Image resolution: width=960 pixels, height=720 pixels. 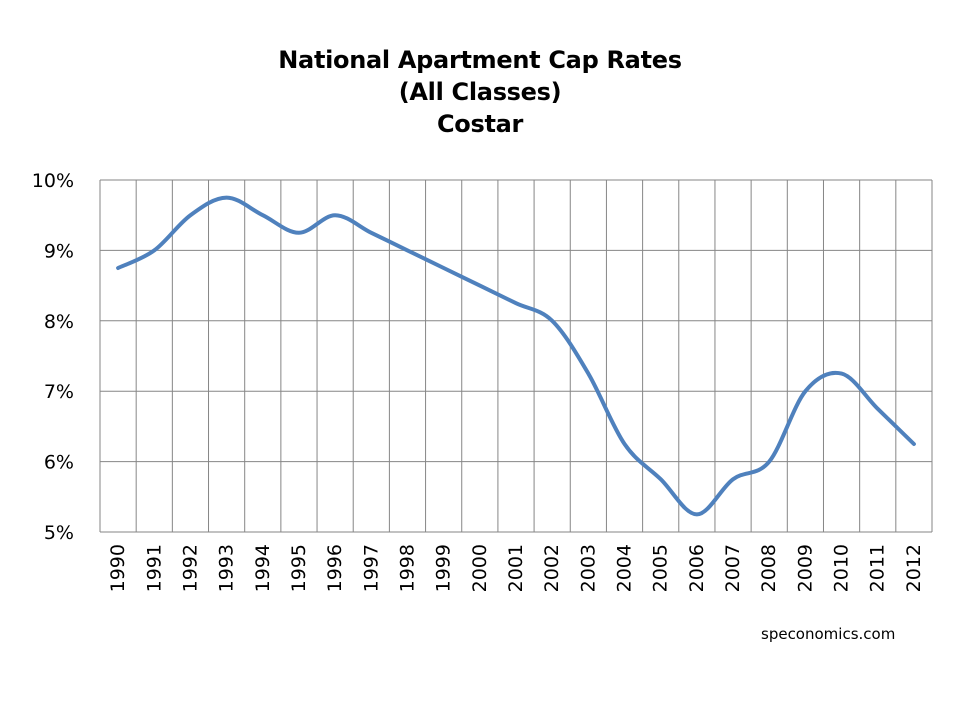 I want to click on x-tick-label: 1997, so click(x=371, y=568).